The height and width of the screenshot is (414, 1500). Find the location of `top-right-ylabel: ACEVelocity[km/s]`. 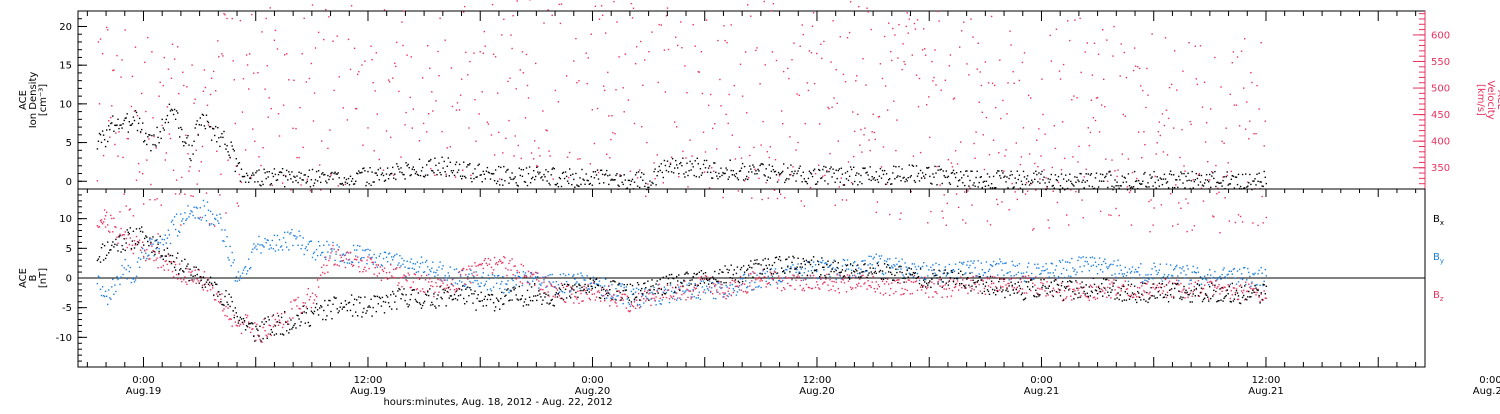

top-right-ylabel: ACEVelocity[km/s] is located at coordinates (1487, 99).